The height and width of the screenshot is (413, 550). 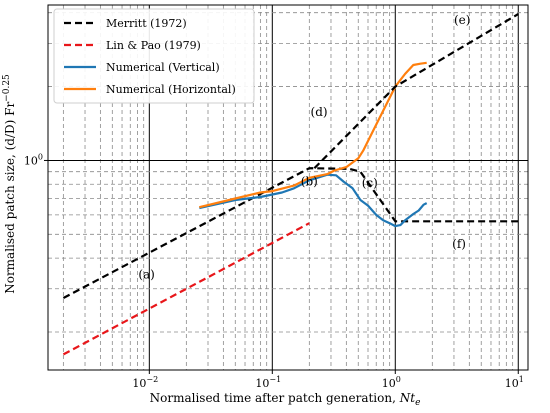 I want to click on annotation-label-4: (d), so click(x=319, y=112).